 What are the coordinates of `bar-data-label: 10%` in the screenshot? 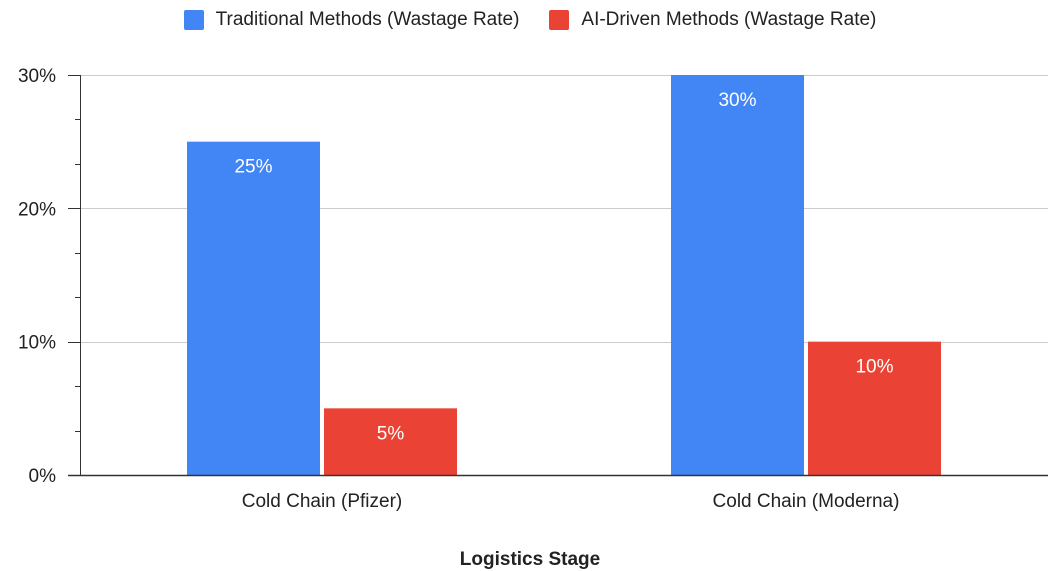 It's located at (874, 367).